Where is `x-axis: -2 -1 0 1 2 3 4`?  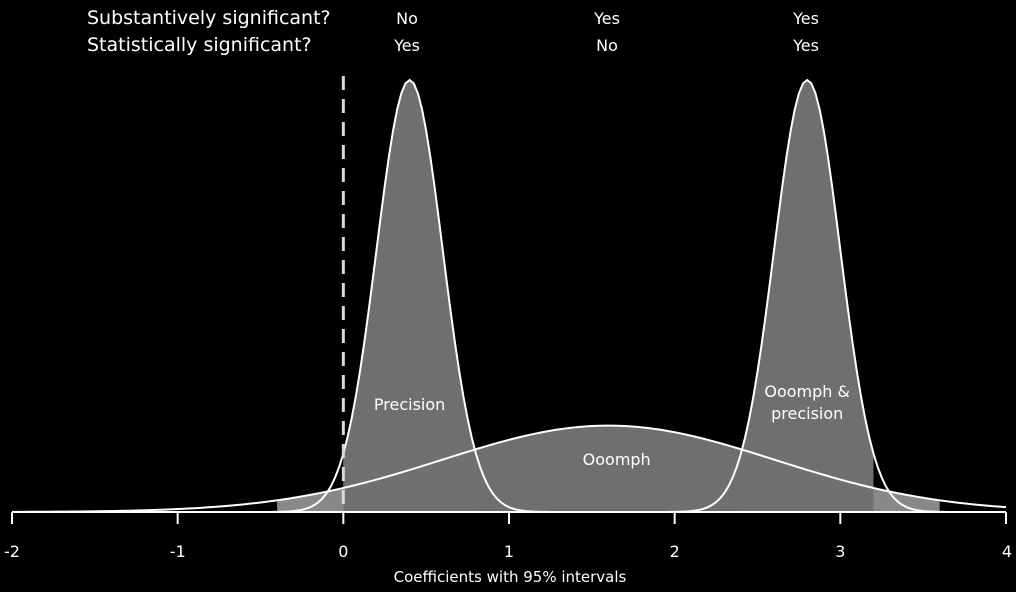
x-axis: -2 -1 0 1 2 3 4 is located at coordinates (508, 536).